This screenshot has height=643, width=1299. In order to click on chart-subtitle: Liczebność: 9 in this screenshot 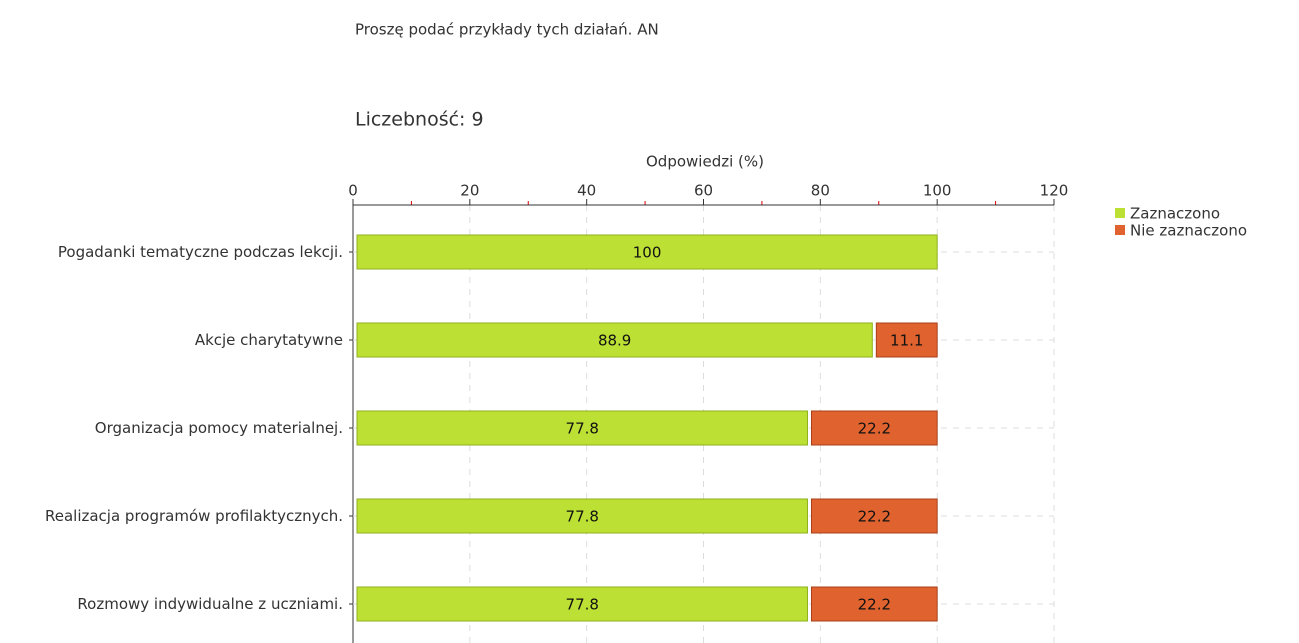, I will do `click(419, 120)`.